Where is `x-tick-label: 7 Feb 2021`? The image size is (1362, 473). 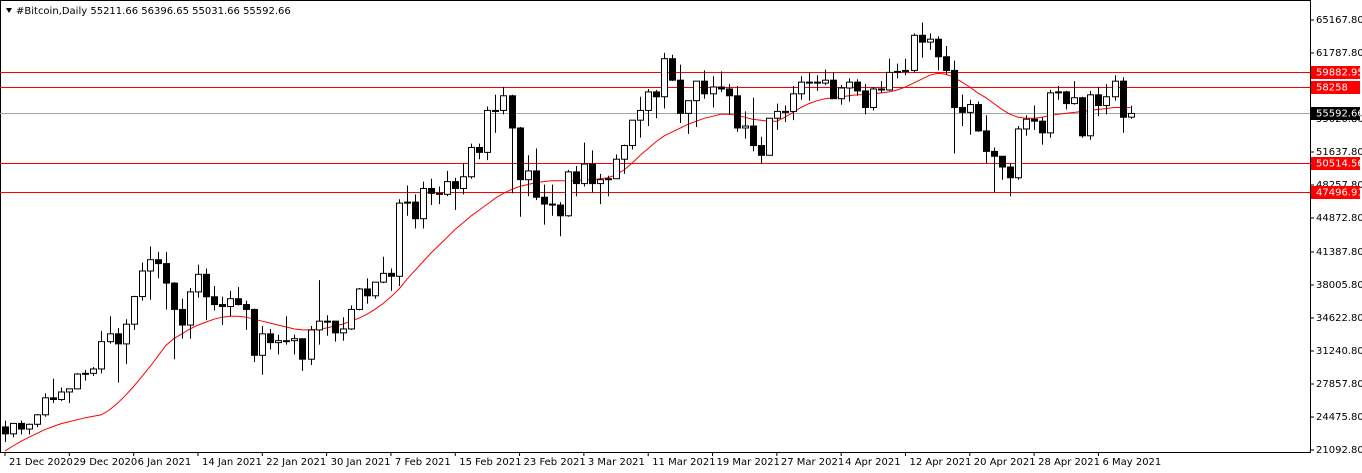 x-tick-label: 7 Feb 2021 is located at coordinates (423, 462).